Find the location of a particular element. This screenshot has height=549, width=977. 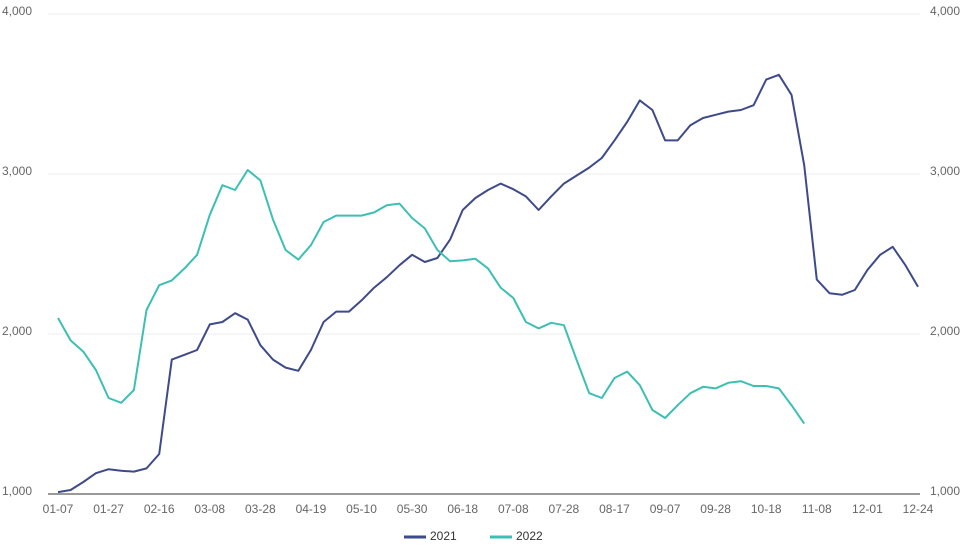

y-tick-label: 3,000 is located at coordinates (17, 171).